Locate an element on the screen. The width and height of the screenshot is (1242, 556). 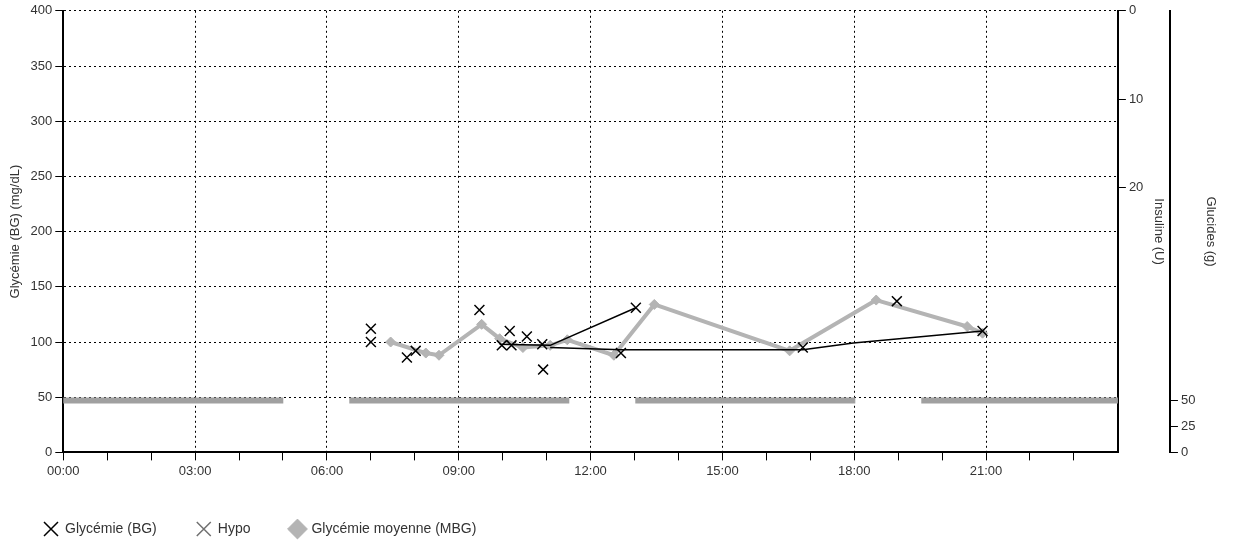
y-tick-label: 350 is located at coordinates (41, 65).